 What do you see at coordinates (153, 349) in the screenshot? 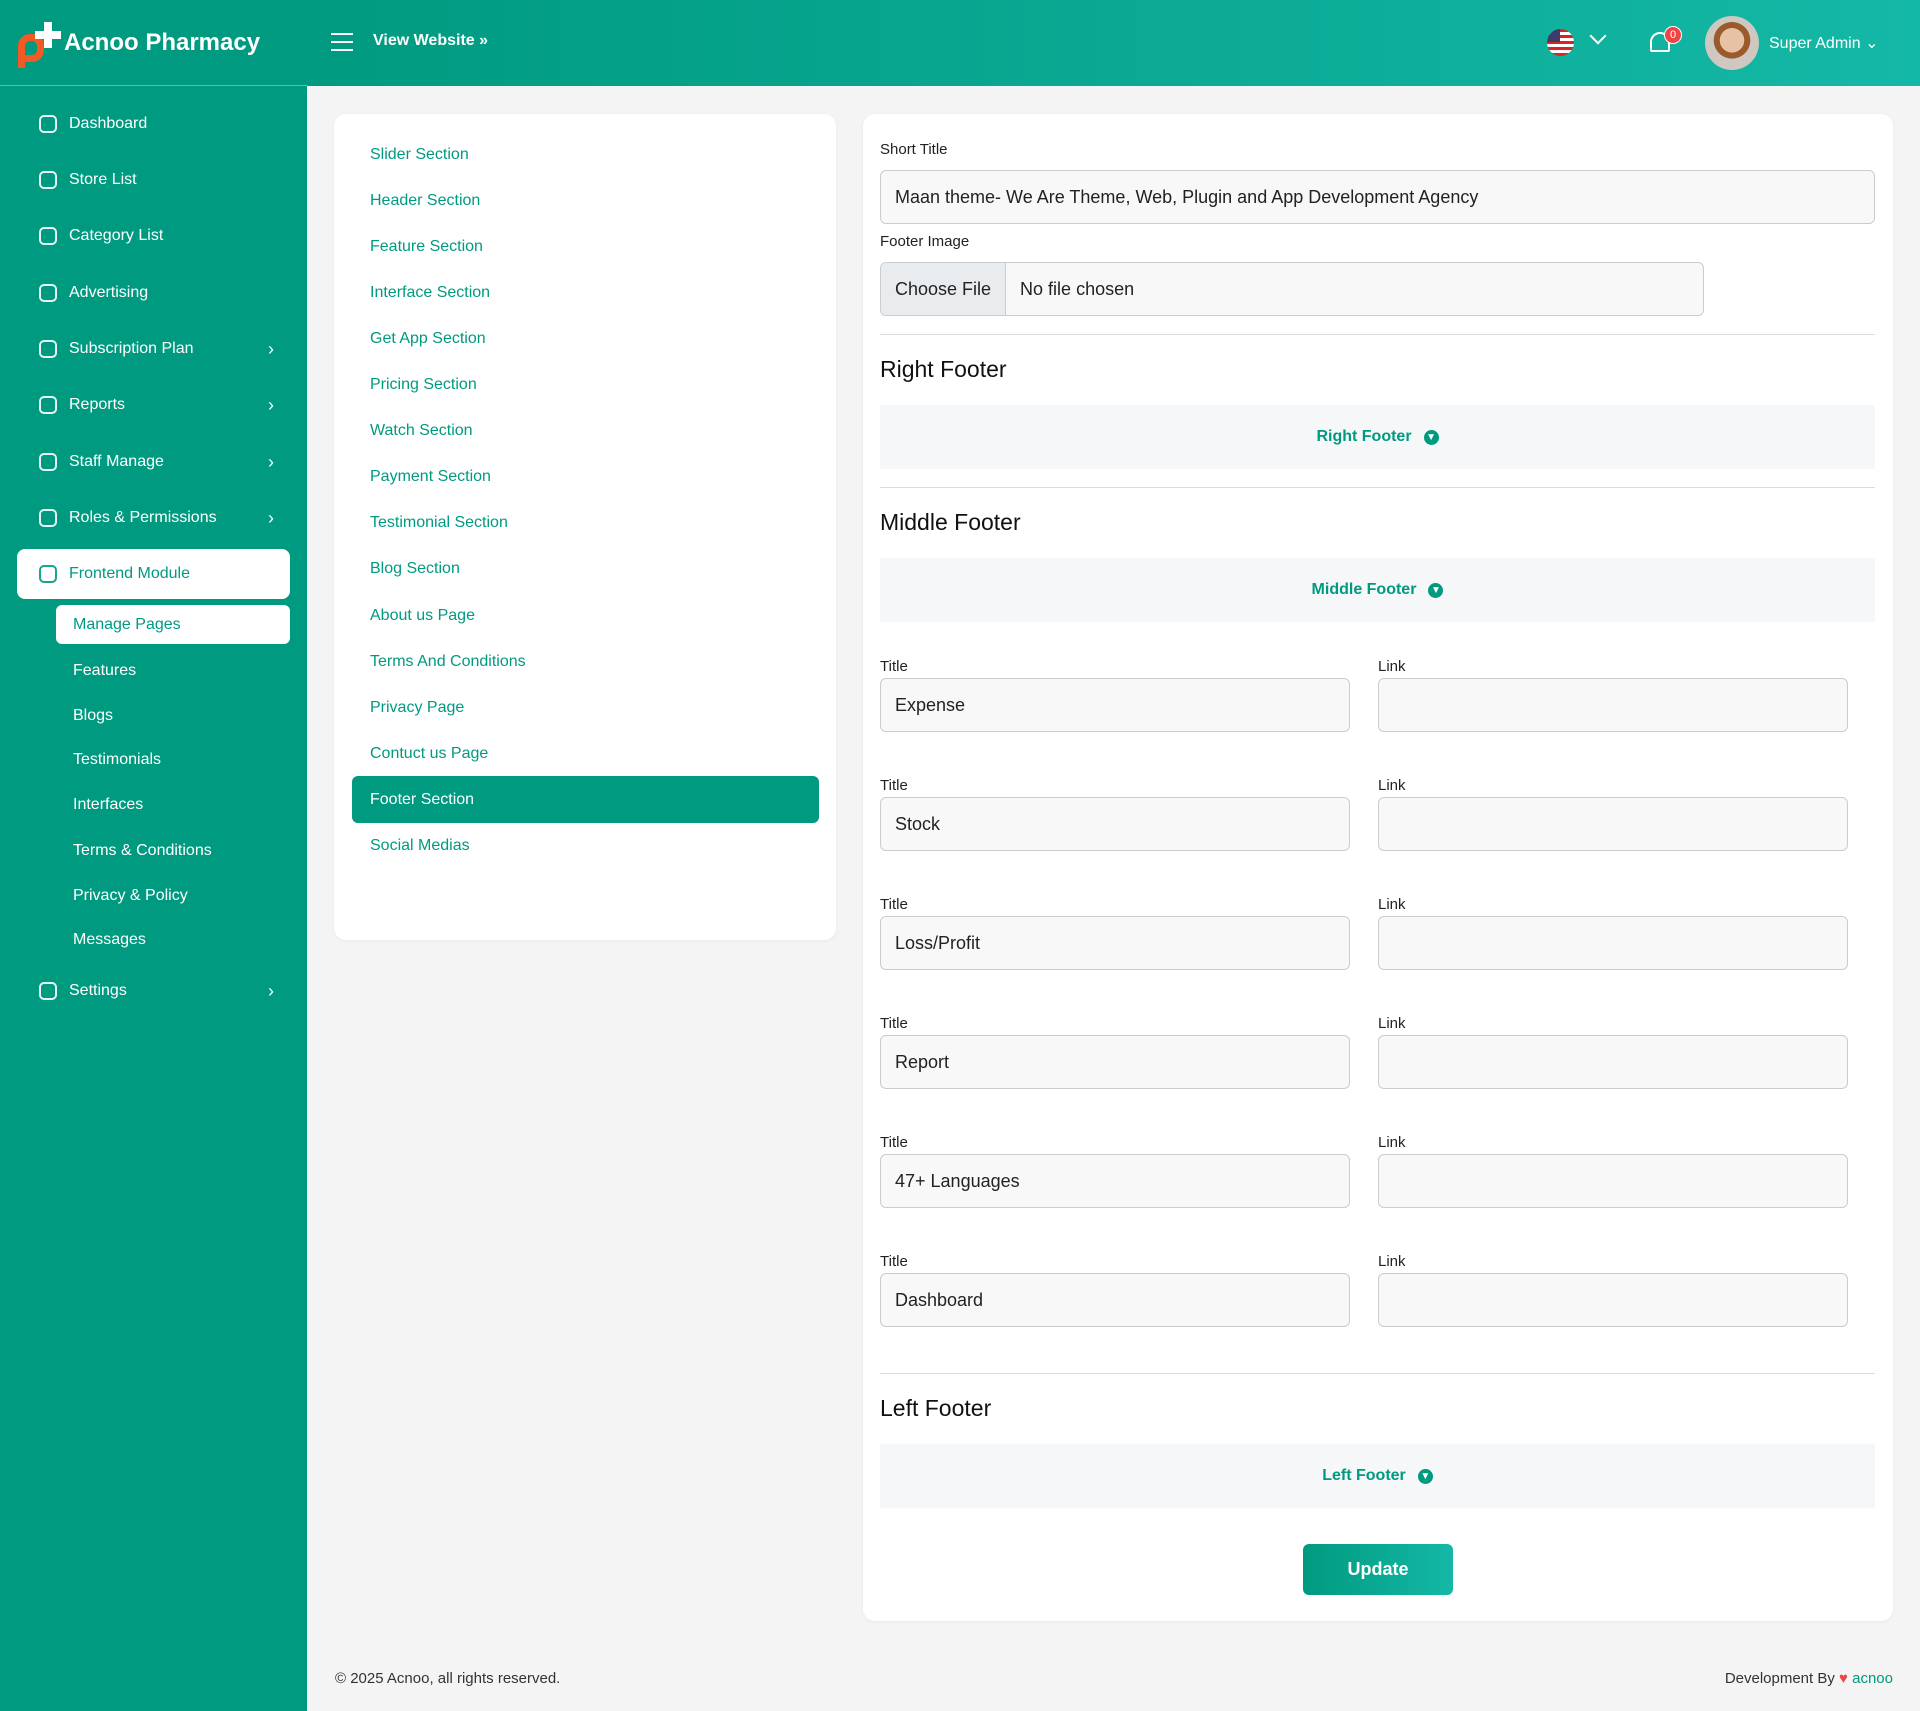
I see `sidebar-item-subscription-plan: Subscription Plan ›` at bounding box center [153, 349].